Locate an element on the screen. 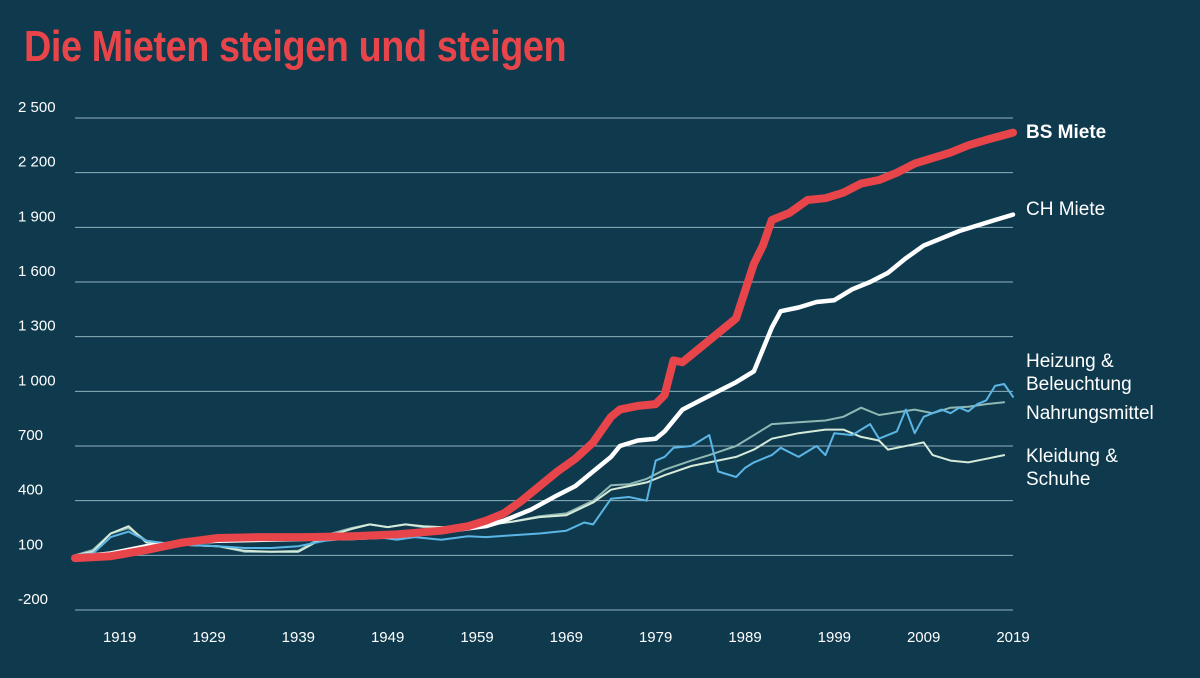 Image resolution: width=1200 pixels, height=678 pixels. x-tick-label: 1979 is located at coordinates (655, 637).